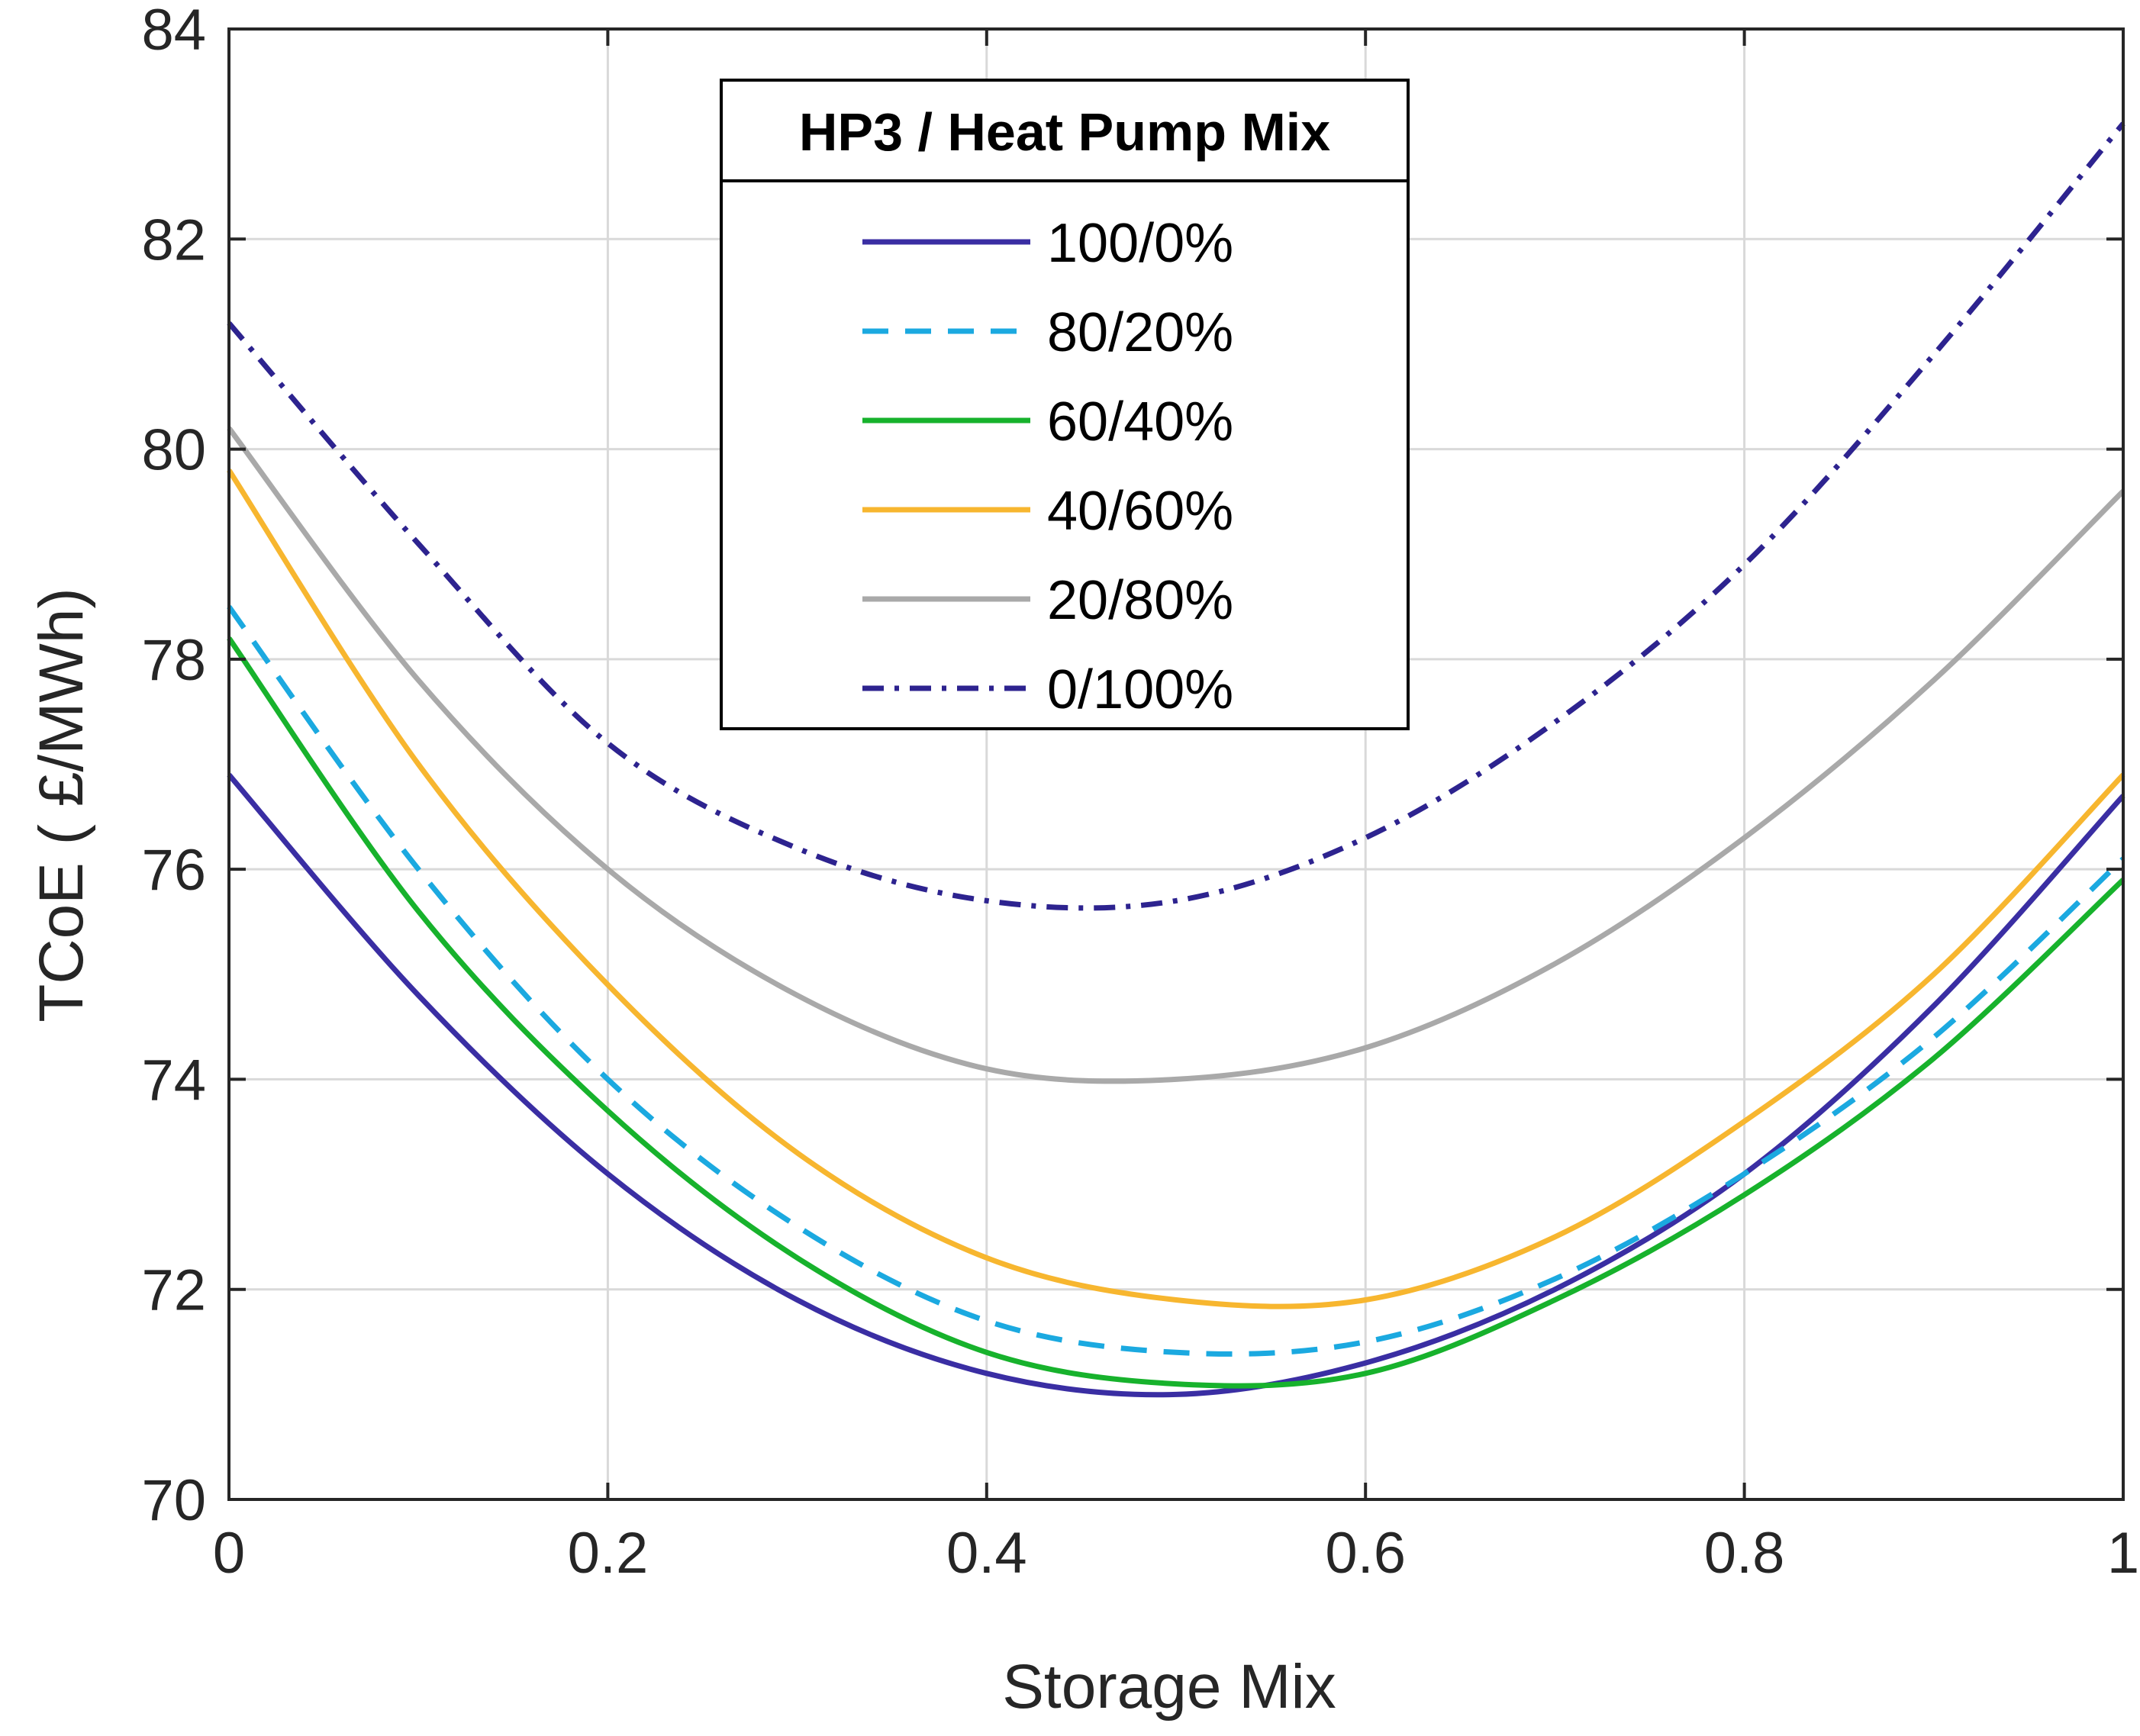 The height and width of the screenshot is (1736, 2140). Describe the element at coordinates (1064, 132) in the screenshot. I see `legend-title: HP3 / Heat Pump Mix` at that location.